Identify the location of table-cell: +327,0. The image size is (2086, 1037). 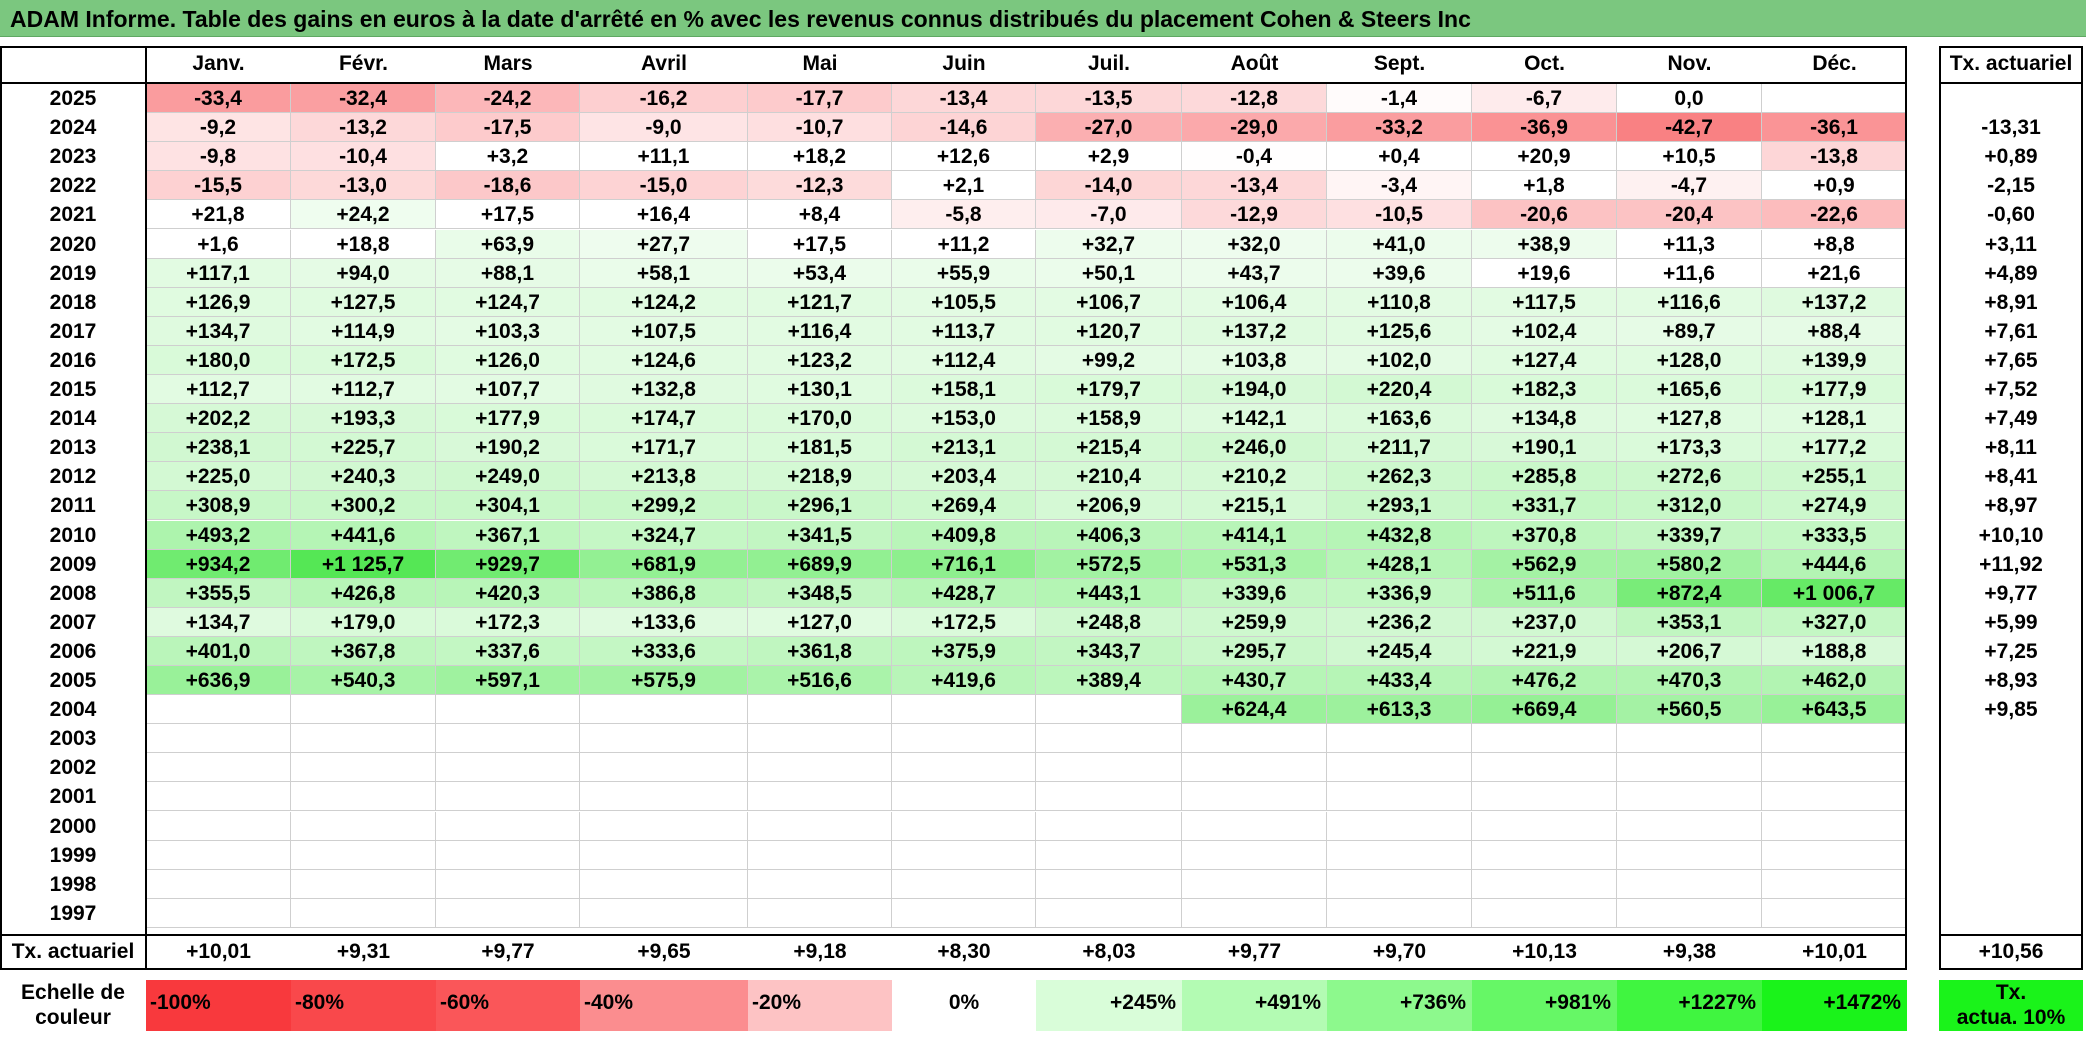
(1834, 622).